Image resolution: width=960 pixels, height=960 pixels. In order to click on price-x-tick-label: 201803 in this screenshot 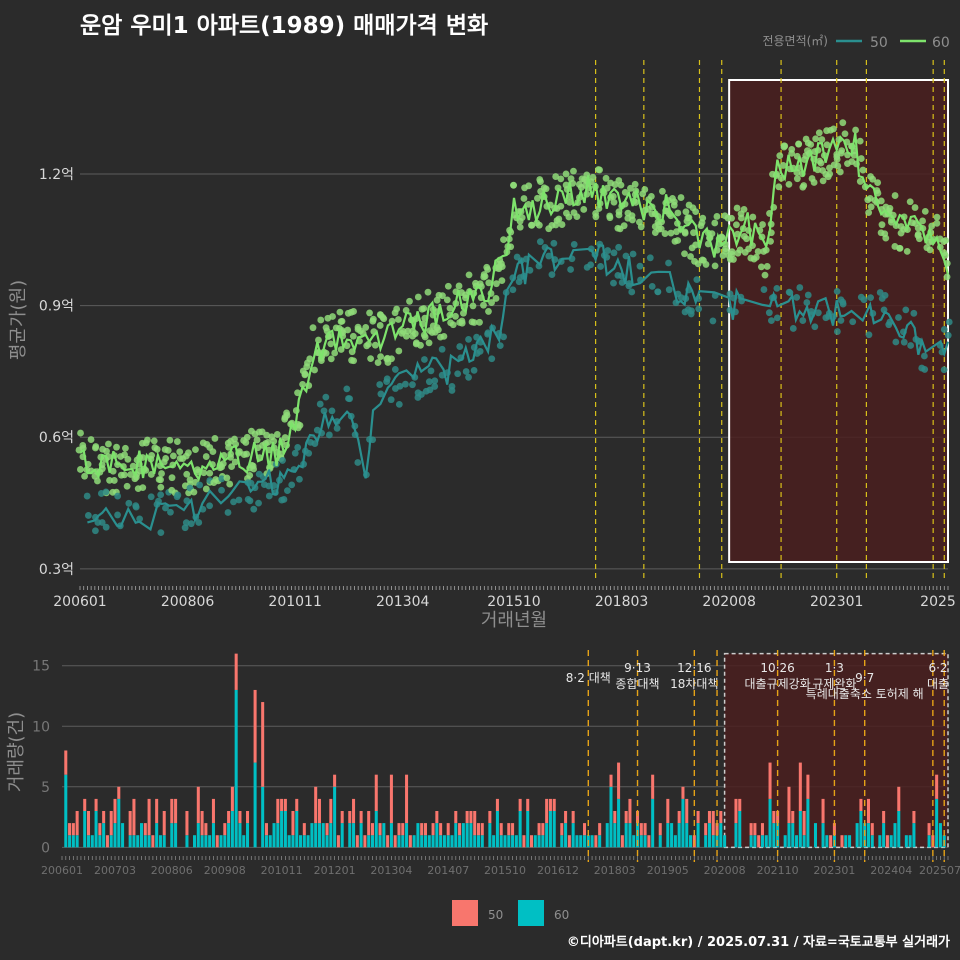, I will do `click(621, 602)`.